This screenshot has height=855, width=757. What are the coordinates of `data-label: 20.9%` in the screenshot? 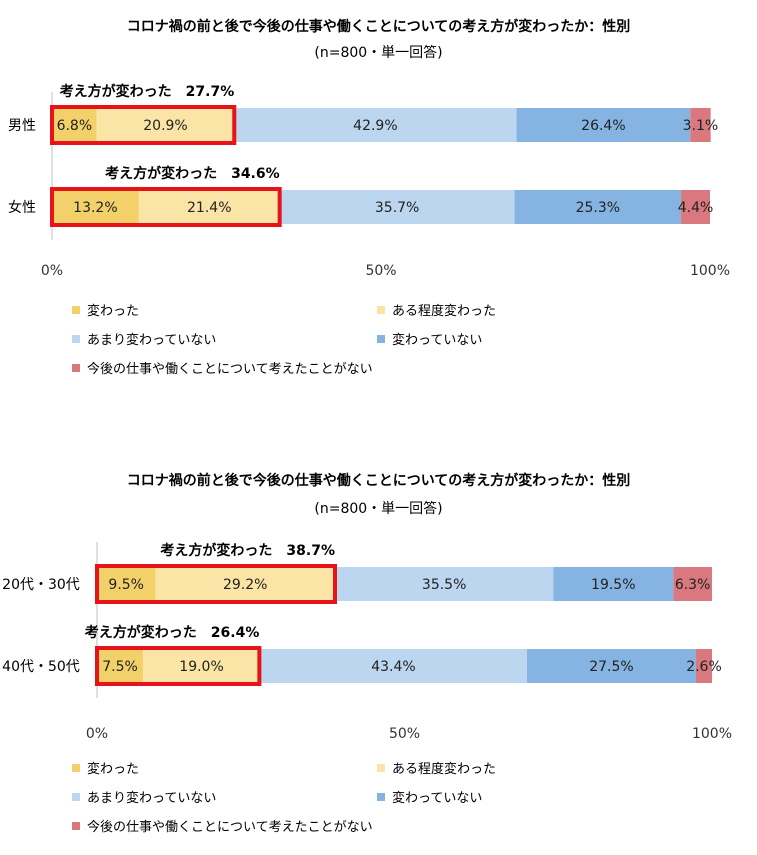 It's located at (165, 126).